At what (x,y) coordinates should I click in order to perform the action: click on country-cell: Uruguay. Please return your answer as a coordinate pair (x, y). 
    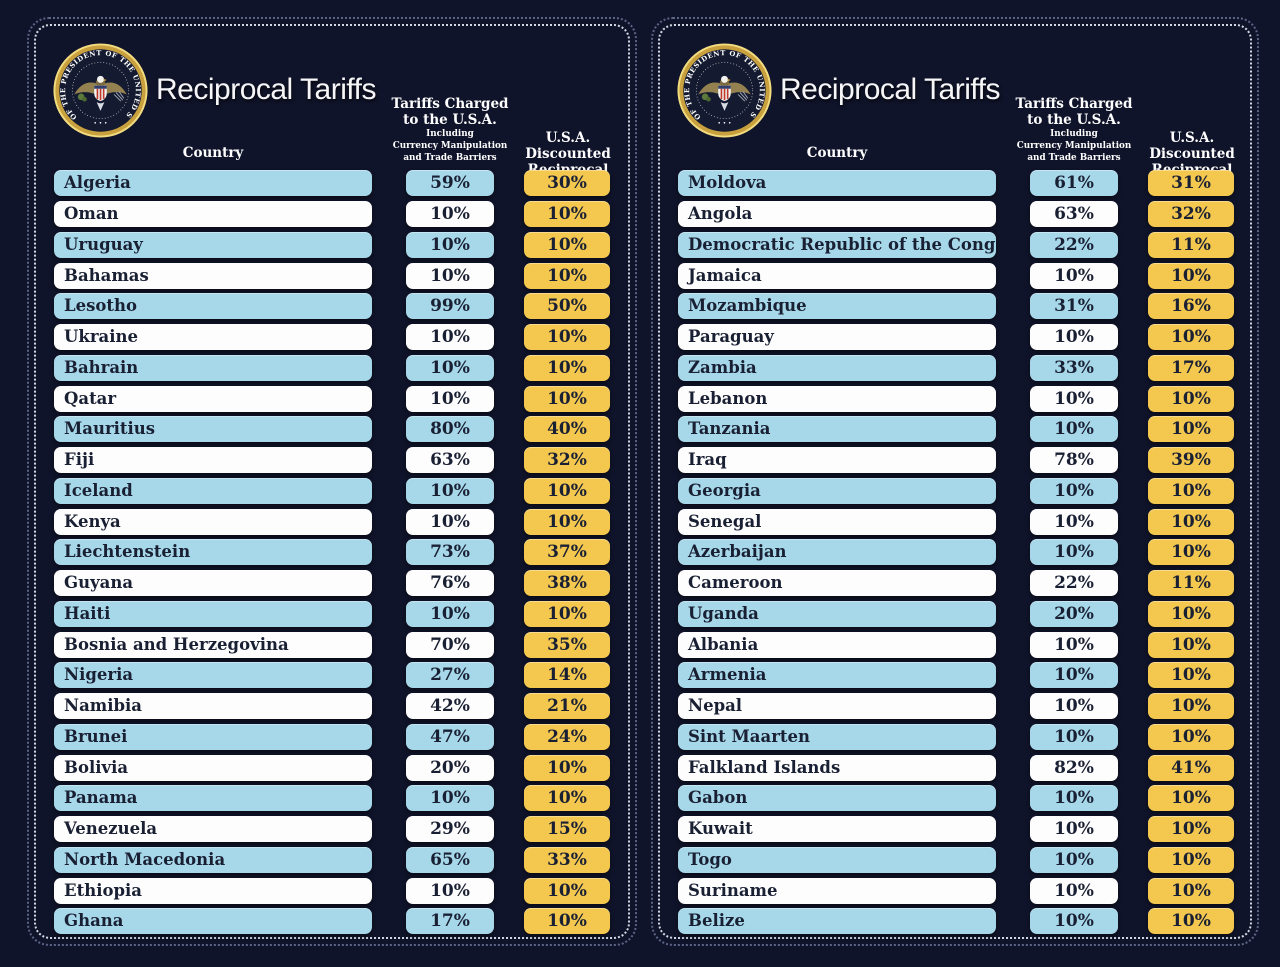
    Looking at the image, I should click on (213, 244).